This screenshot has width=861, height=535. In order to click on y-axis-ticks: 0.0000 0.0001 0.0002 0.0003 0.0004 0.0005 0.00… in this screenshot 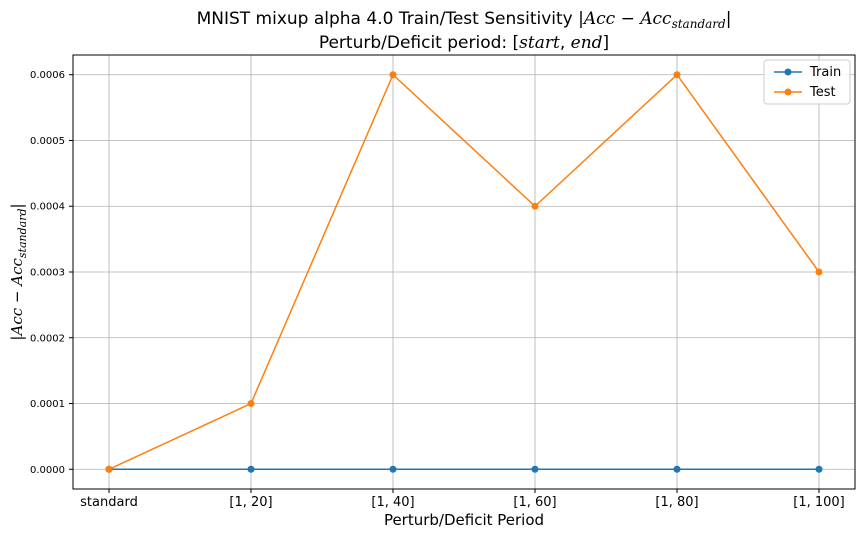, I will do `click(51, 273)`.